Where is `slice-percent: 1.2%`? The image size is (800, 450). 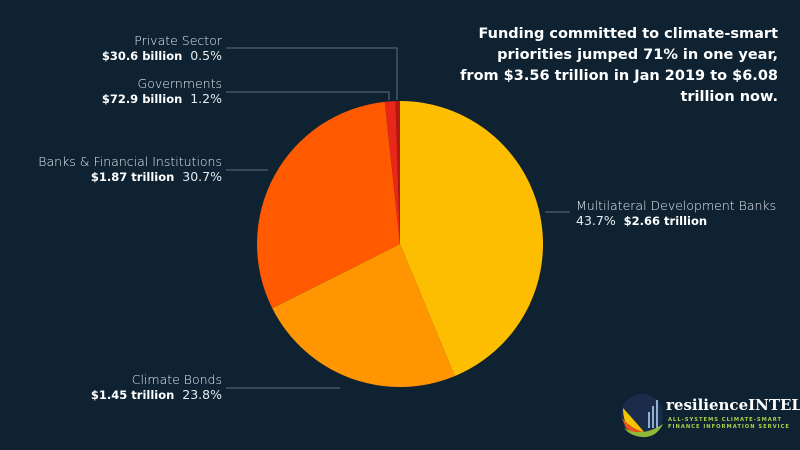 slice-percent: 1.2% is located at coordinates (206, 98).